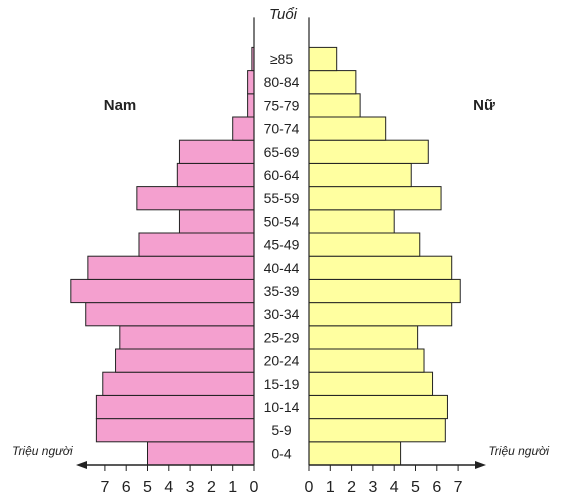  Describe the element at coordinates (147, 487) in the screenshot. I see `left-tick-label-5: 5` at that location.